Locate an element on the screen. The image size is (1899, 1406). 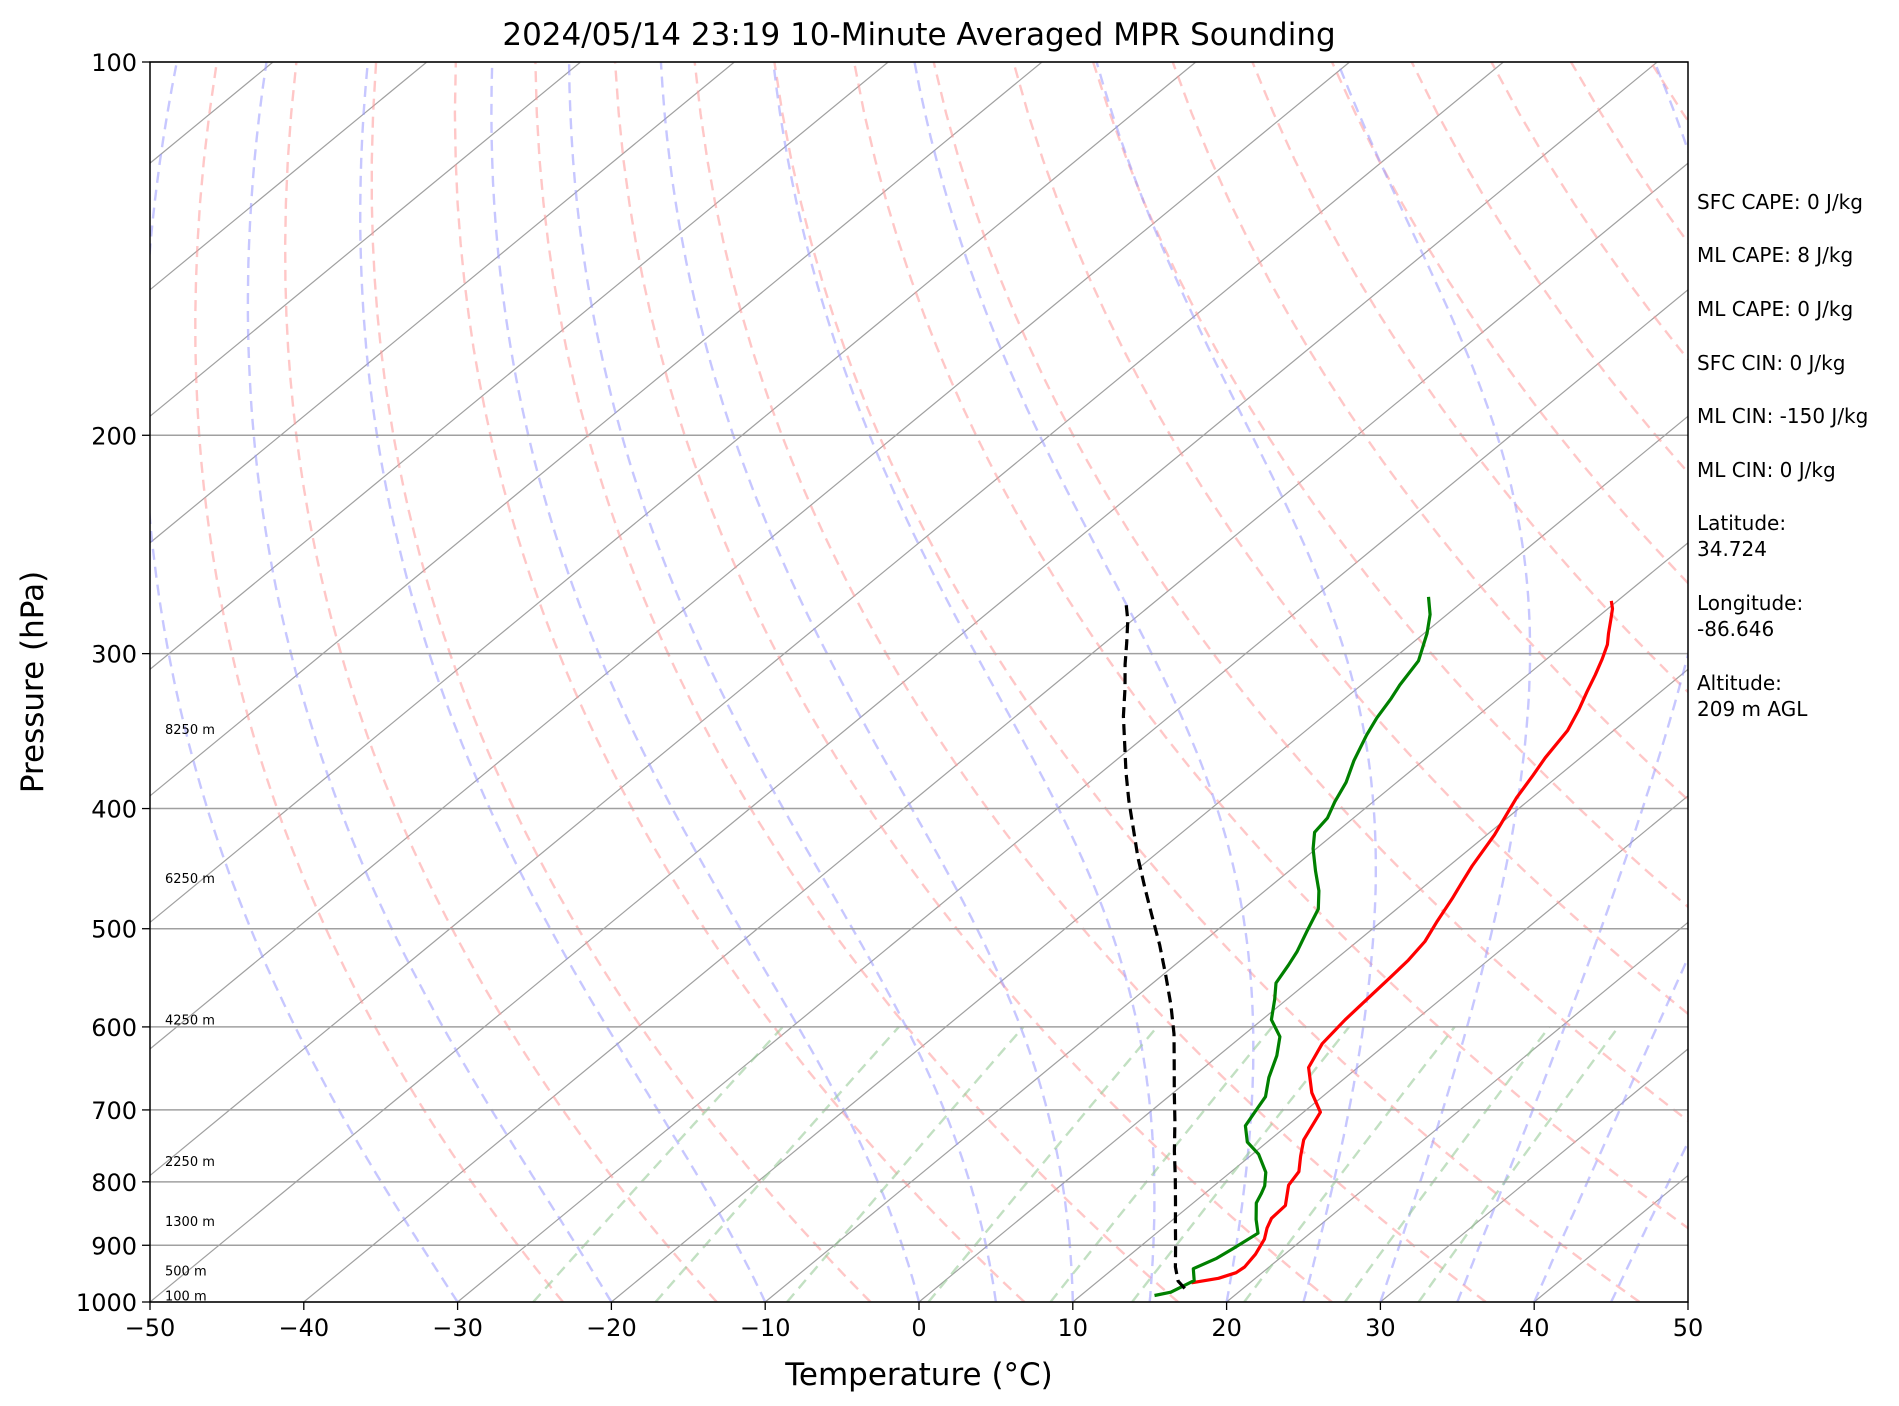
x-axis-ticks: −50 −40 −30 −20 −10 0 10 20 30 40 50 is located at coordinates (914, 1322).